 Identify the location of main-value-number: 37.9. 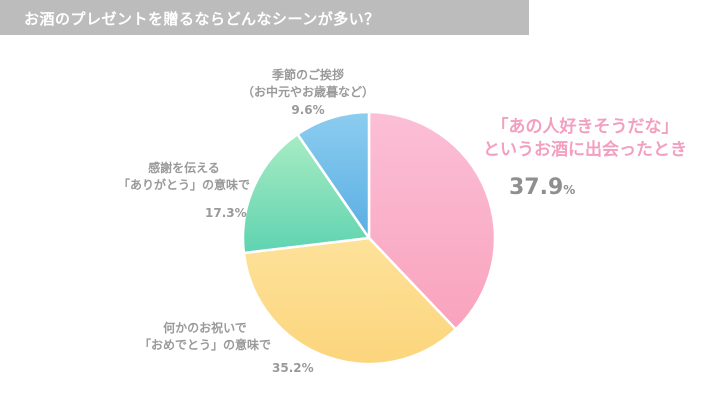
(536, 187).